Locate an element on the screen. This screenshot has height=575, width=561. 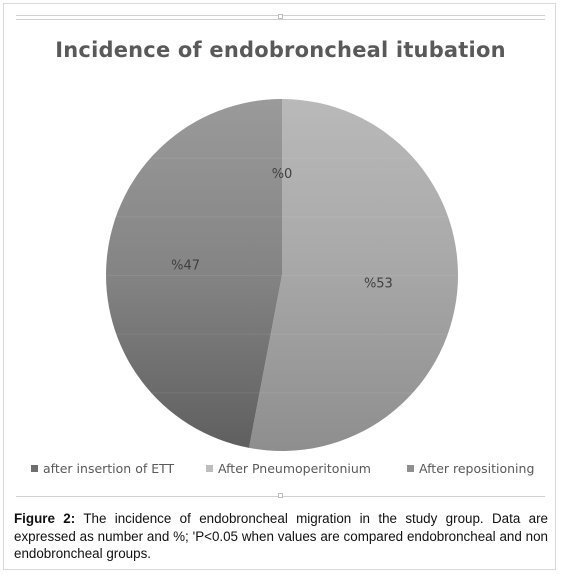
legend-item-after-insertion: after insertion of ETT is located at coordinates (102, 468).